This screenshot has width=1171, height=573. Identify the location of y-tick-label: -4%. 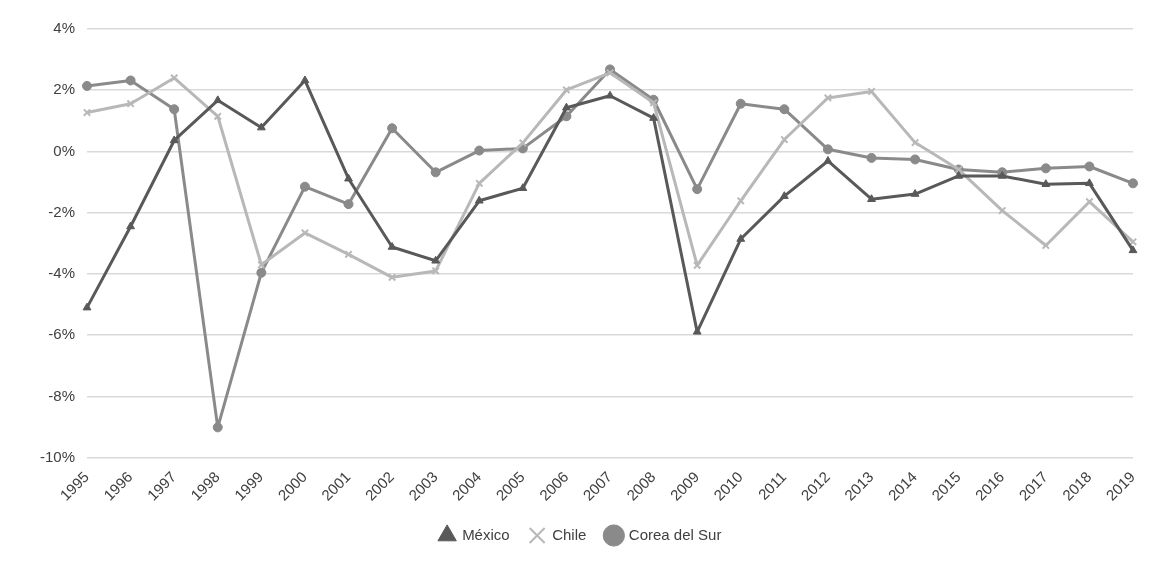
(62, 273).